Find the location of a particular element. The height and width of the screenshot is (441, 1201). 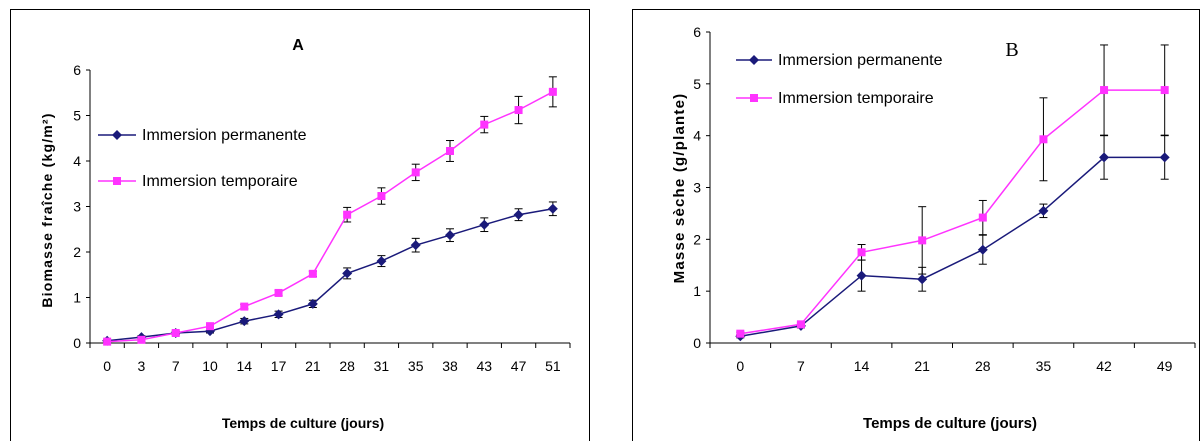

chart-a-x-tick-label: 17 is located at coordinates (279, 366).